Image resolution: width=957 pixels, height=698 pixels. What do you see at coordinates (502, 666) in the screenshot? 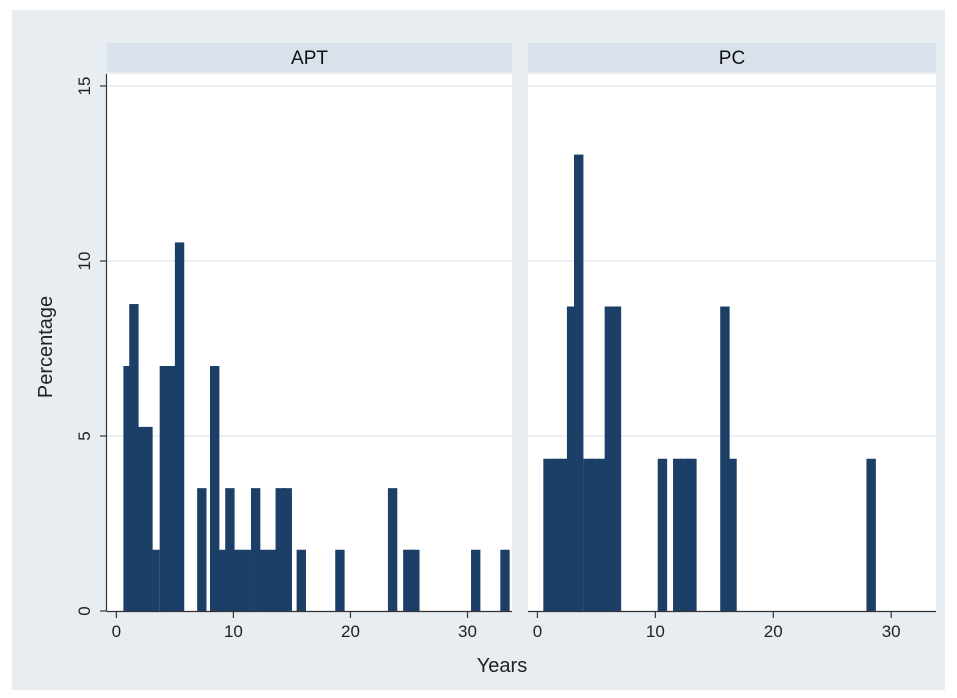
I see `x-axis-title: Years` at bounding box center [502, 666].